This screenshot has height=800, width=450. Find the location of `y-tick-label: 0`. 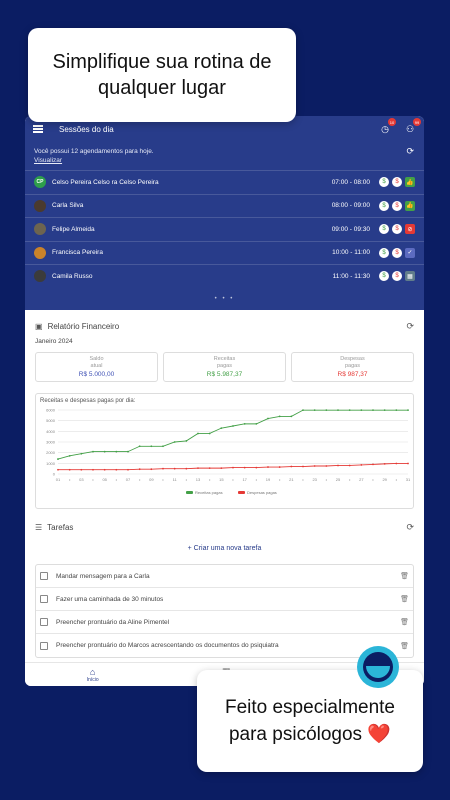

y-tick-label: 0 is located at coordinates (54, 474).